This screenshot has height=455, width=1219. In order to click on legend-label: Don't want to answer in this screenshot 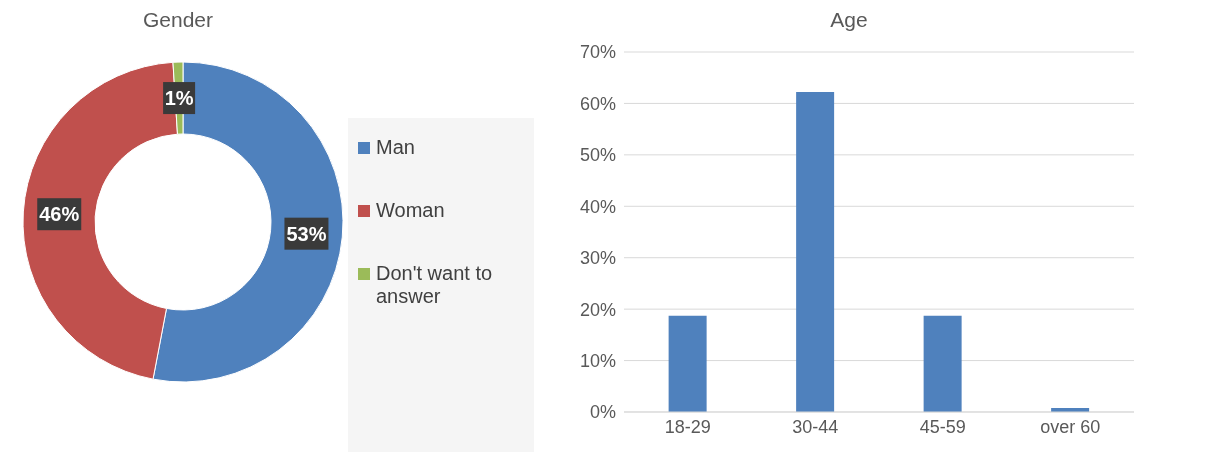, I will do `click(435, 285)`.